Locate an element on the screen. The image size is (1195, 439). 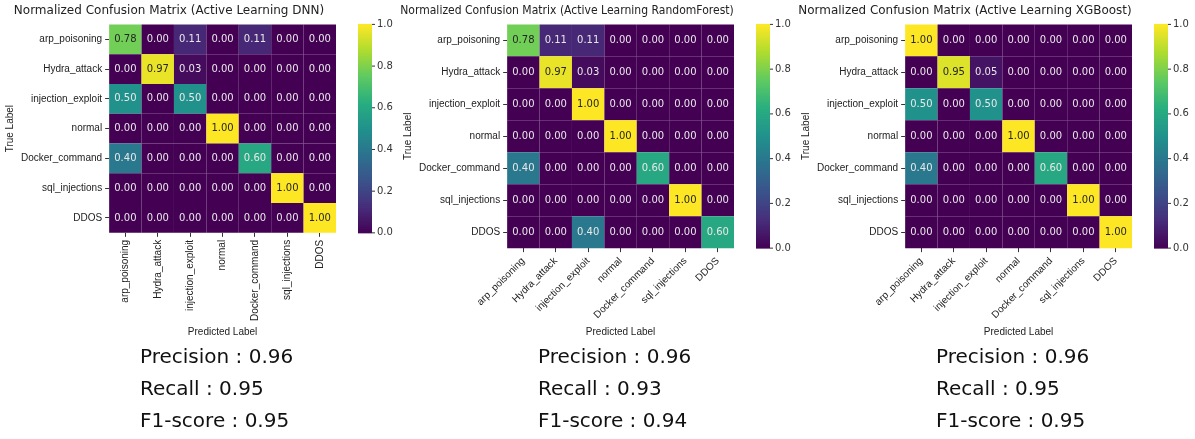
x-tick-label: Hydra_attack is located at coordinates (157, 268).